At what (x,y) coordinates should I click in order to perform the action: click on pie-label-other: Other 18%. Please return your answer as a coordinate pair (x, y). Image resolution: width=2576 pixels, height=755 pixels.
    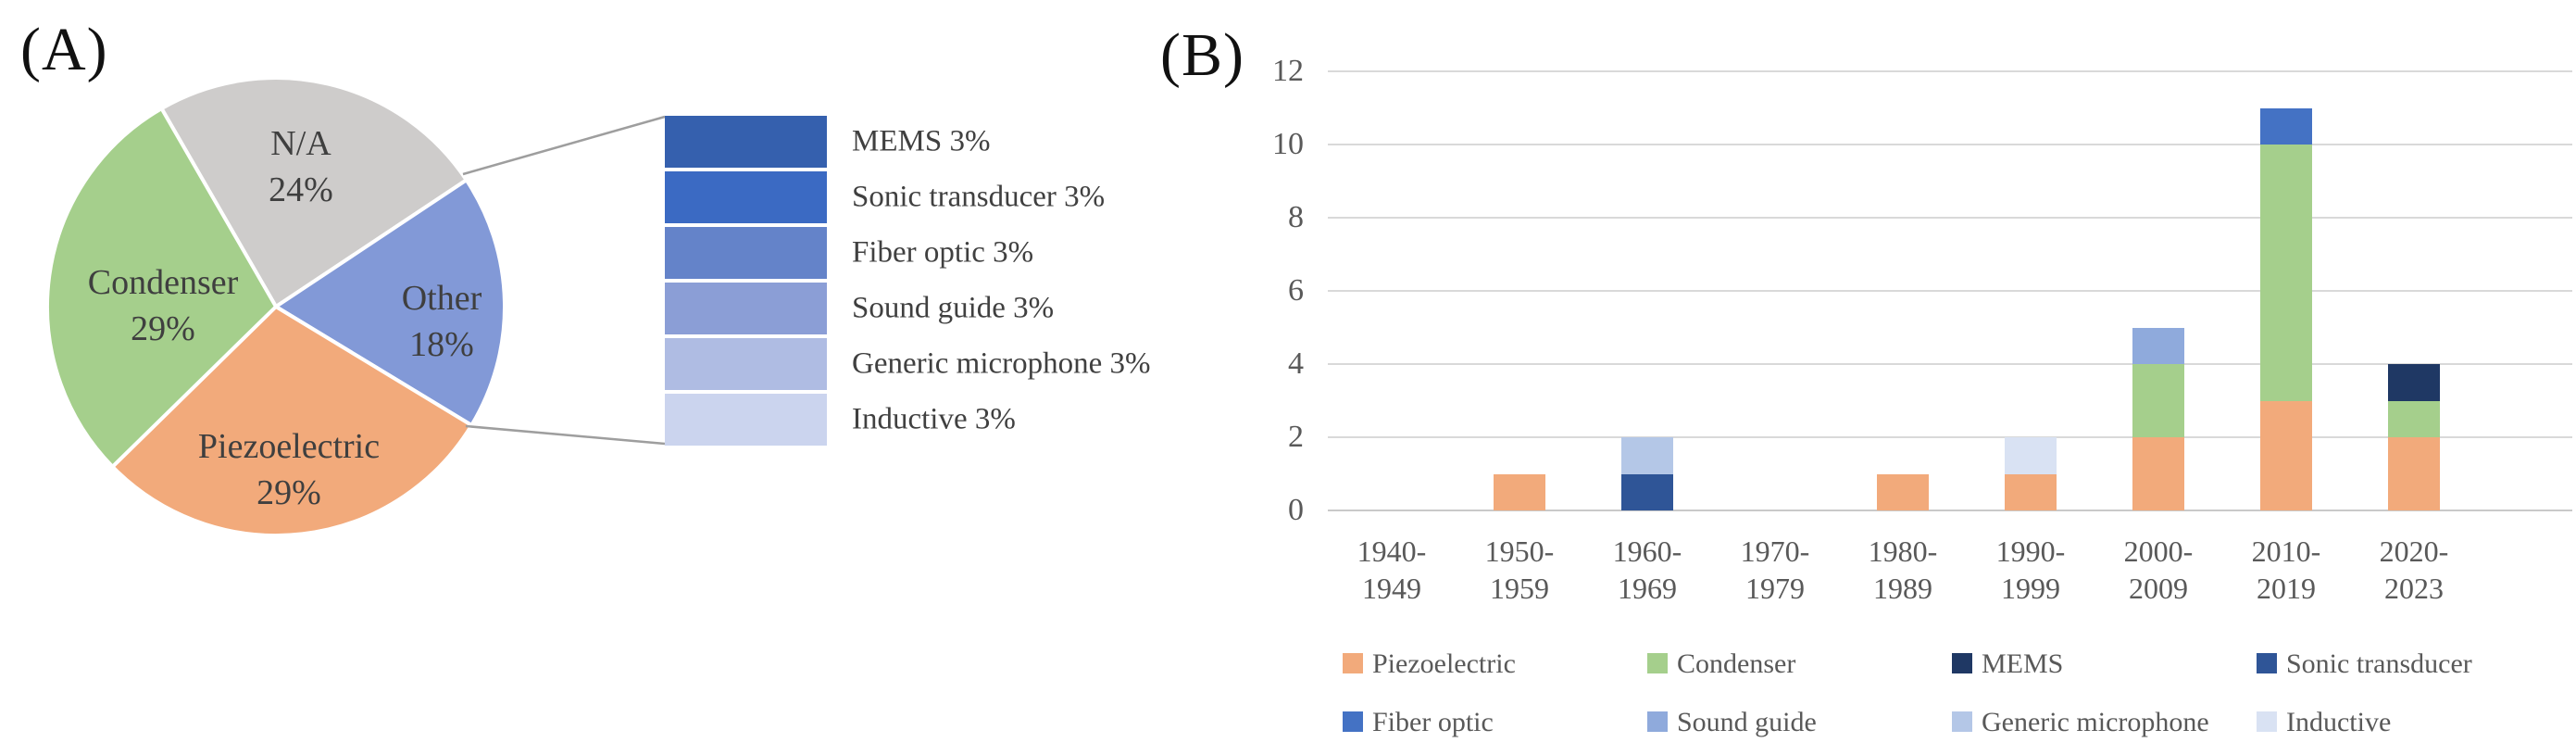
    Looking at the image, I should click on (442, 321).